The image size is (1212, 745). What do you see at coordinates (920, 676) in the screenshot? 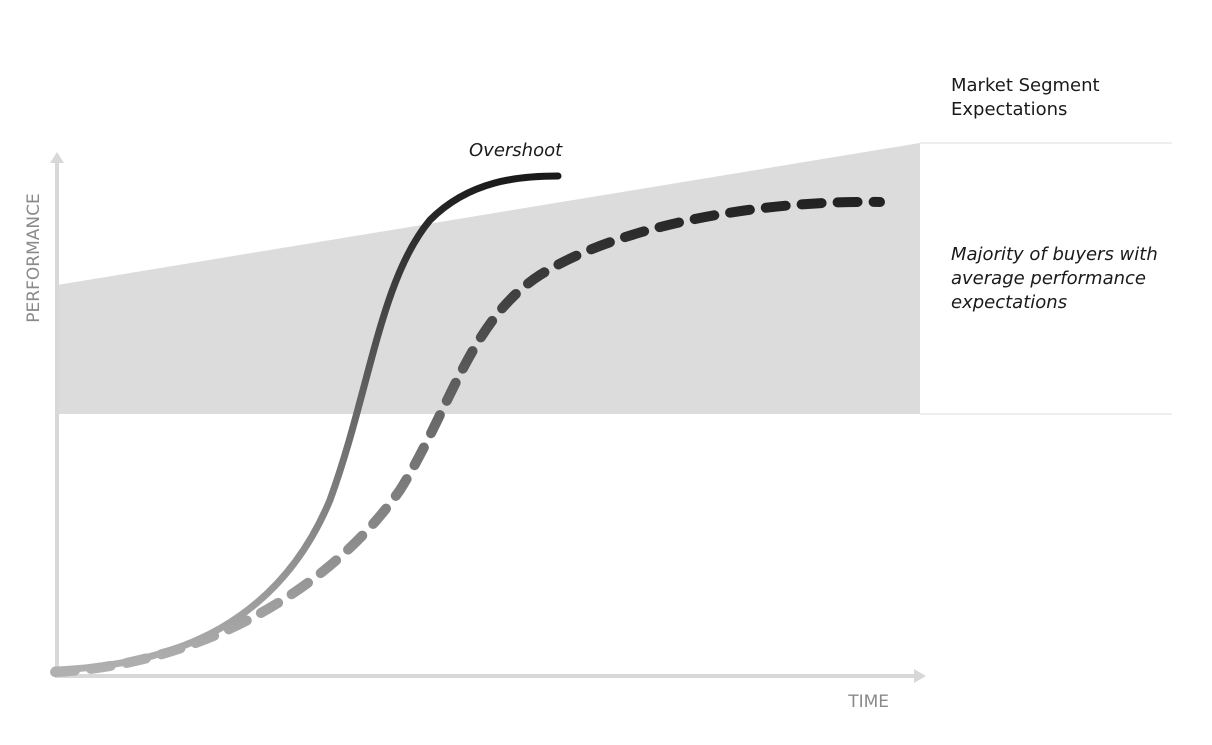
I see `x-axis-arrow` at bounding box center [920, 676].